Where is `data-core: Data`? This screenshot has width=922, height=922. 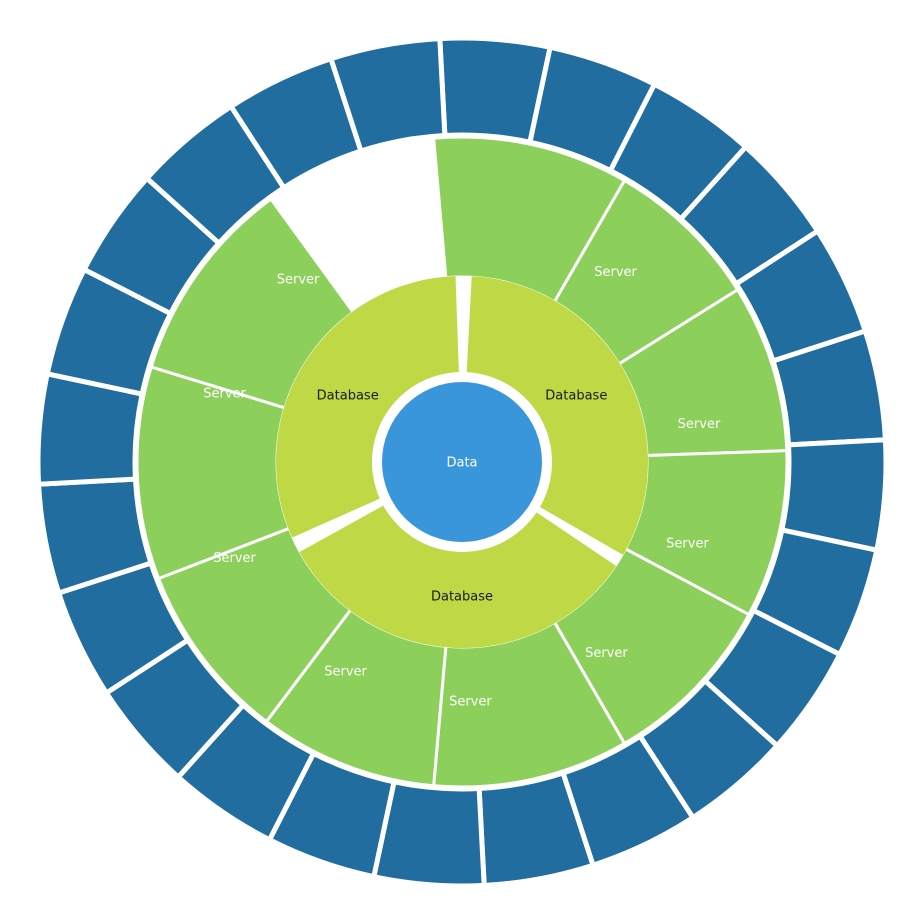 data-core: Data is located at coordinates (462, 462).